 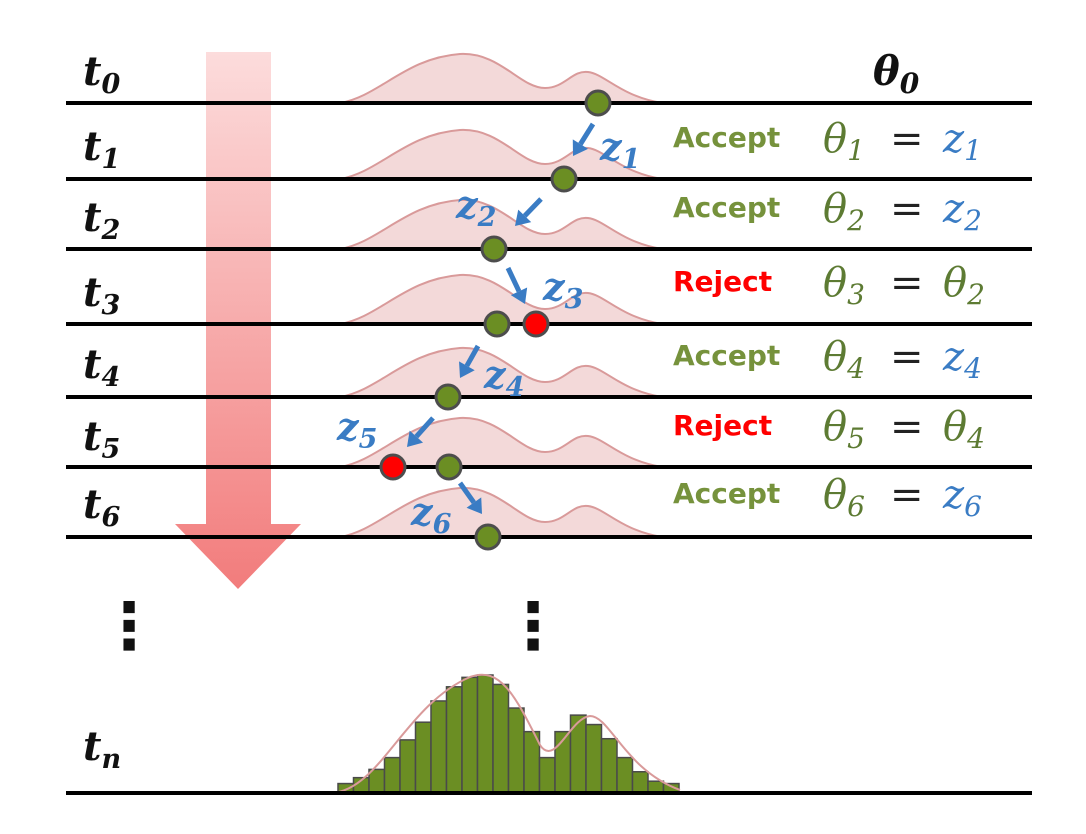 I want to click on equation-rhs: z2, so click(x=962, y=211).